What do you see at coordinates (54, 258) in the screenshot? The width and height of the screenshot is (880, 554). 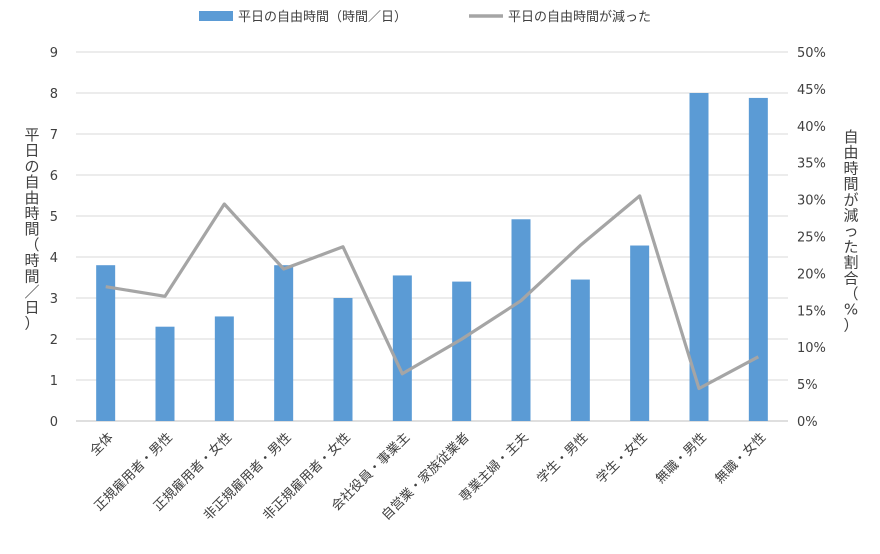 I see `y-left-tick-label: 4` at bounding box center [54, 258].